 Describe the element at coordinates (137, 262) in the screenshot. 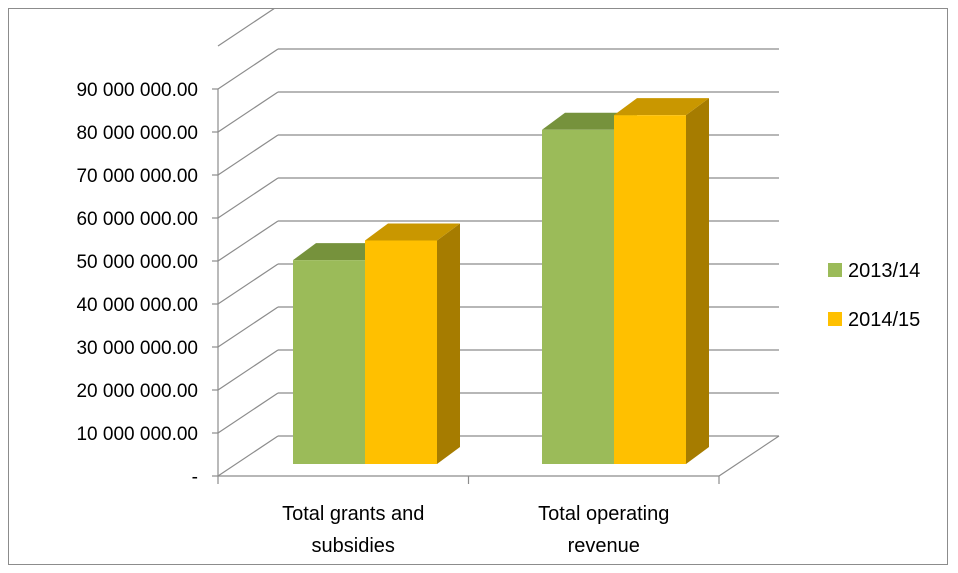

I see `y-tick-label: 50 000 000.00` at that location.